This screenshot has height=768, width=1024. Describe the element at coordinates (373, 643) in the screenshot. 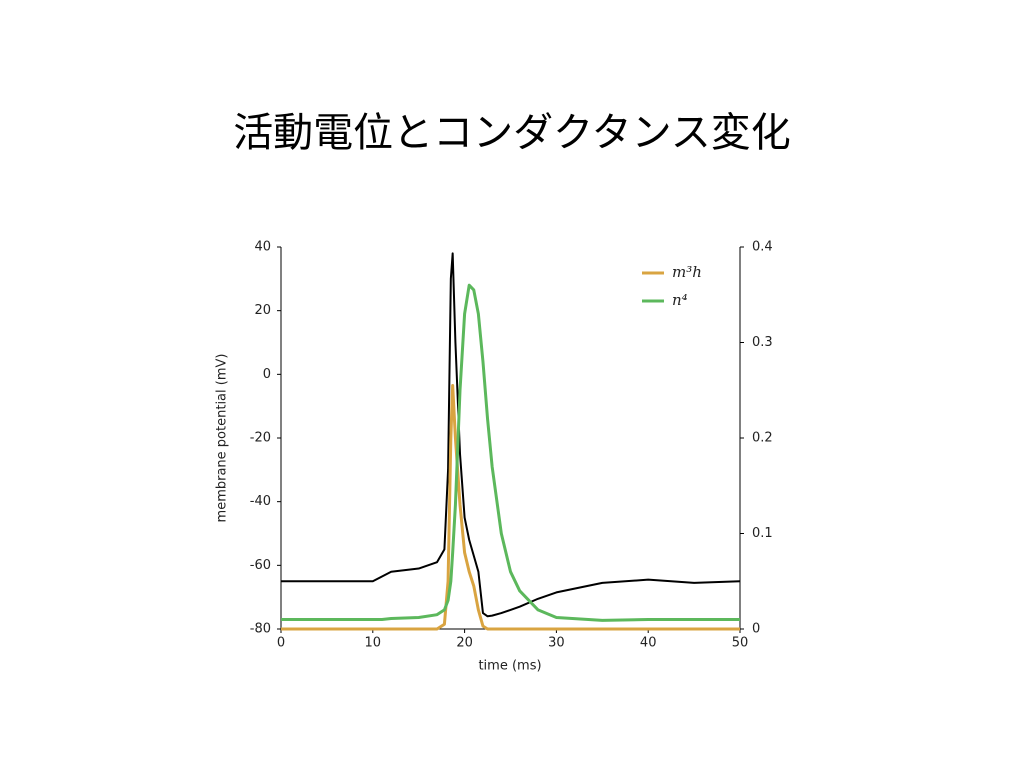

I see `x-tick-label: 10` at that location.